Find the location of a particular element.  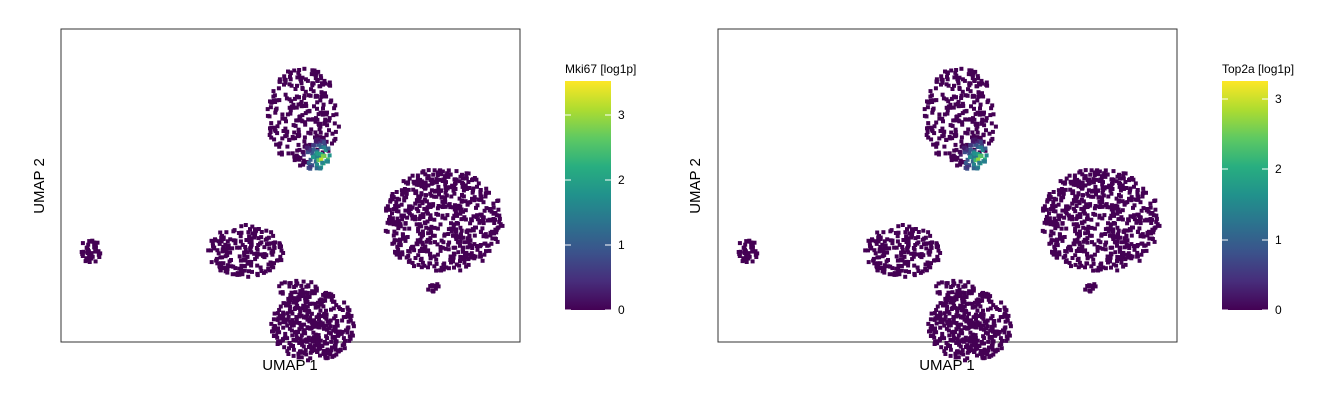

colorbar-tick-label: 1 is located at coordinates (1278, 240).